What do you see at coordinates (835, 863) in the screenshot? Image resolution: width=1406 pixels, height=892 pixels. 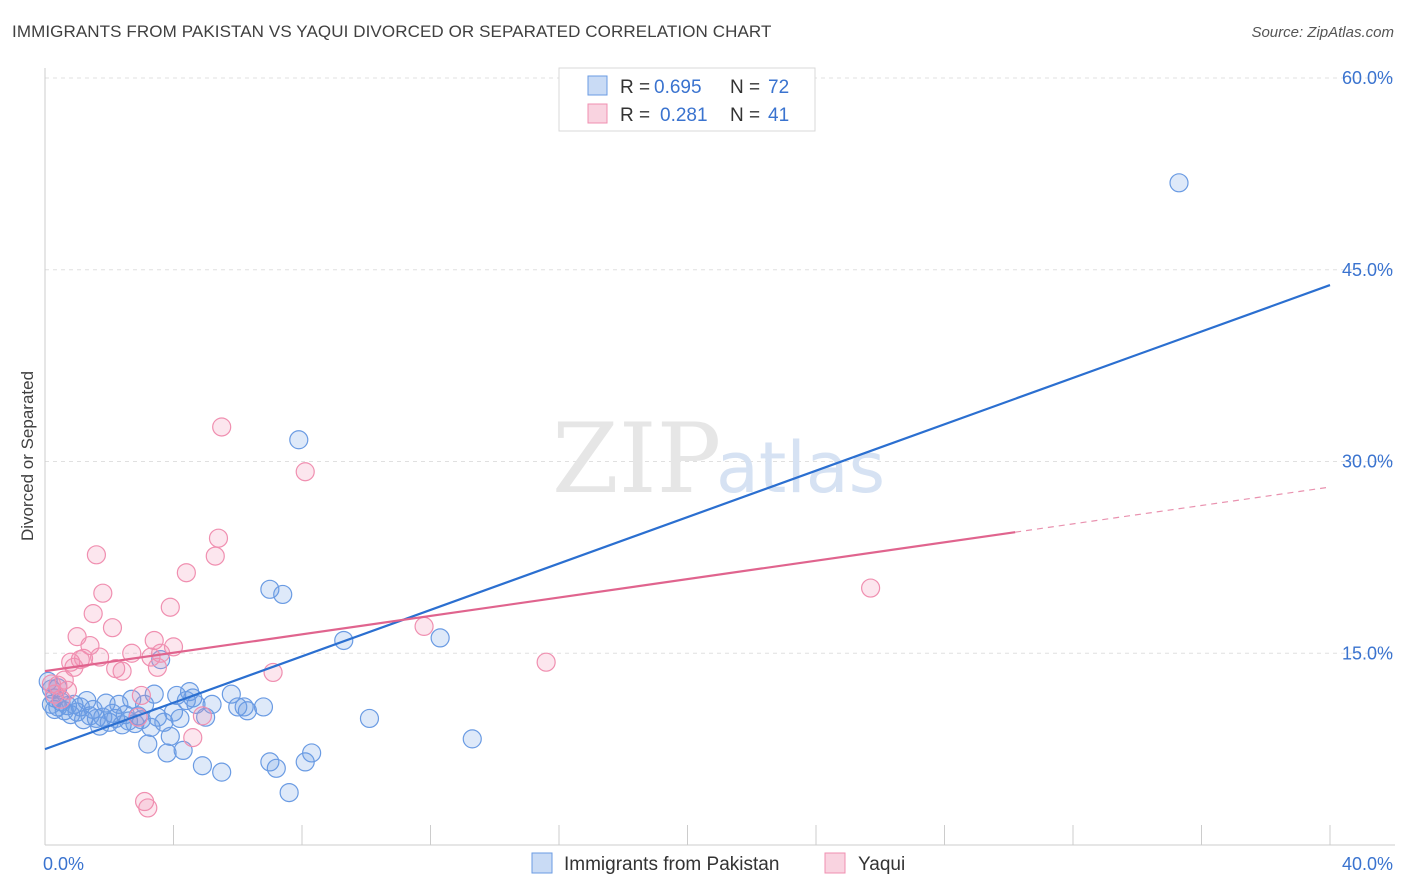 I see `series-swatch-yaqui` at bounding box center [835, 863].